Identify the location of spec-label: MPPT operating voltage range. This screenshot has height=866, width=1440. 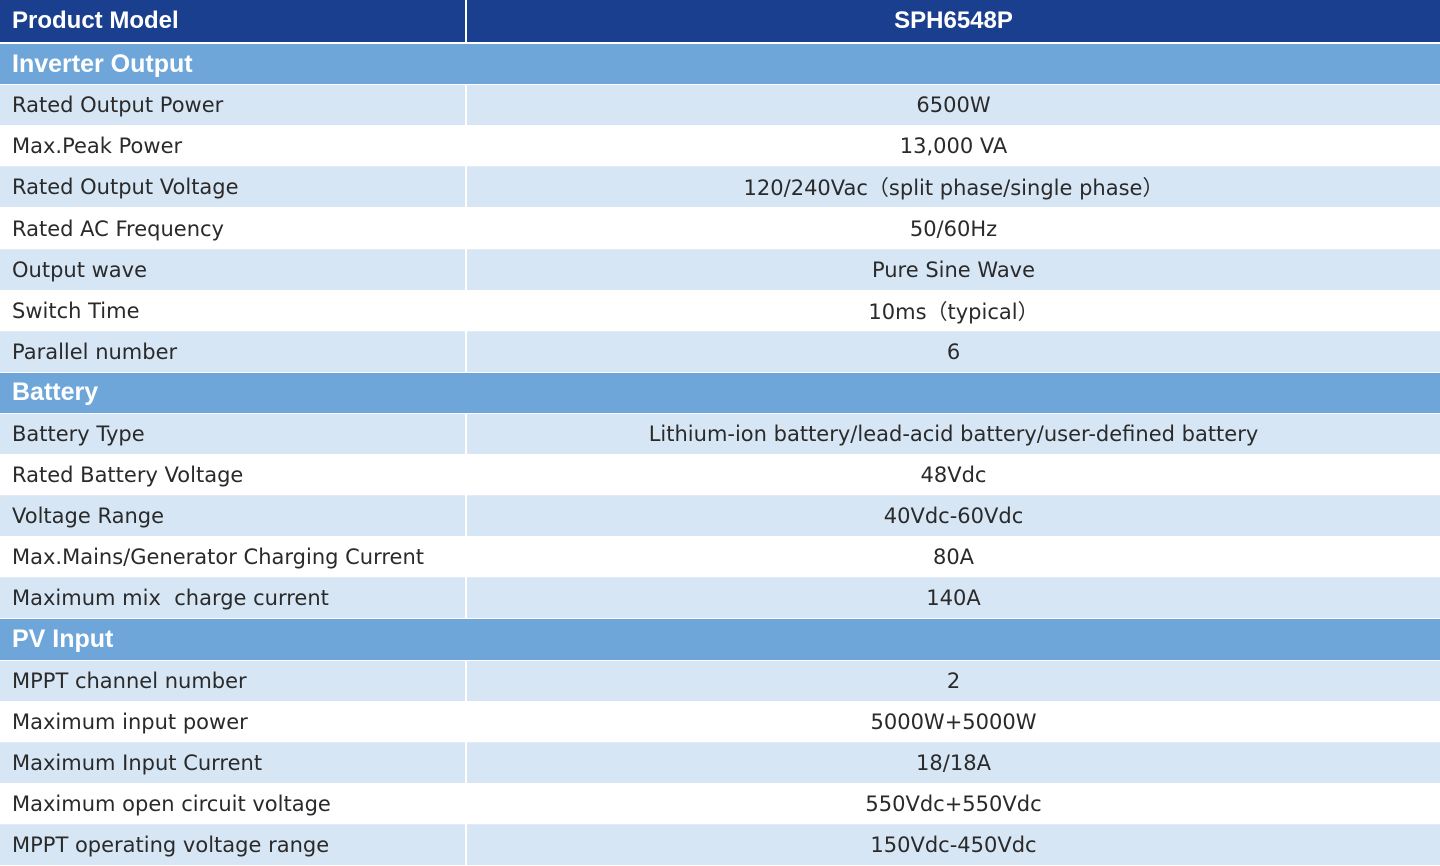
(233, 845).